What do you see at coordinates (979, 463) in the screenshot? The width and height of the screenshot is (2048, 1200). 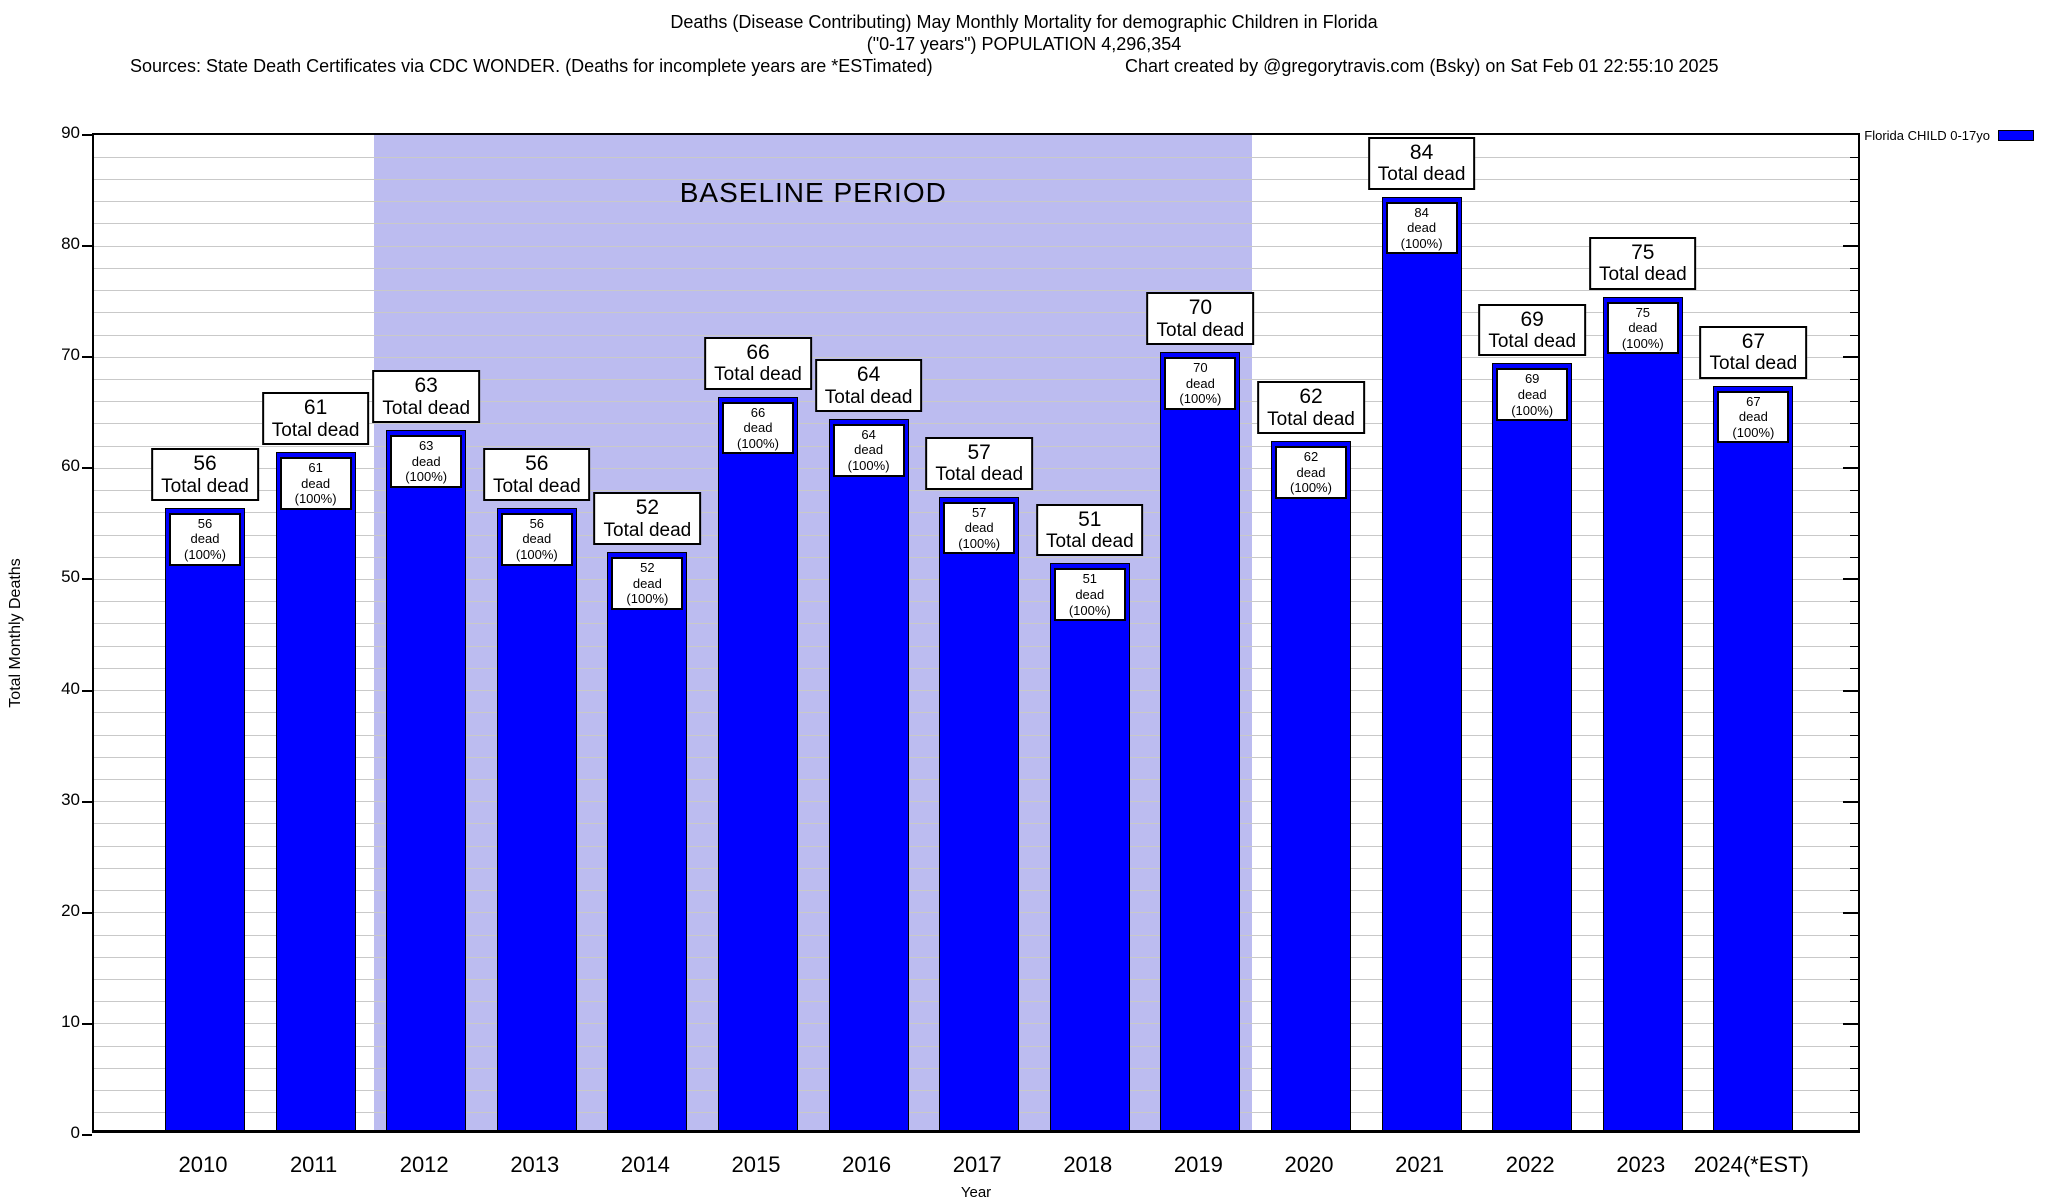 I see `bar-total-label: 57 Total dead` at bounding box center [979, 463].